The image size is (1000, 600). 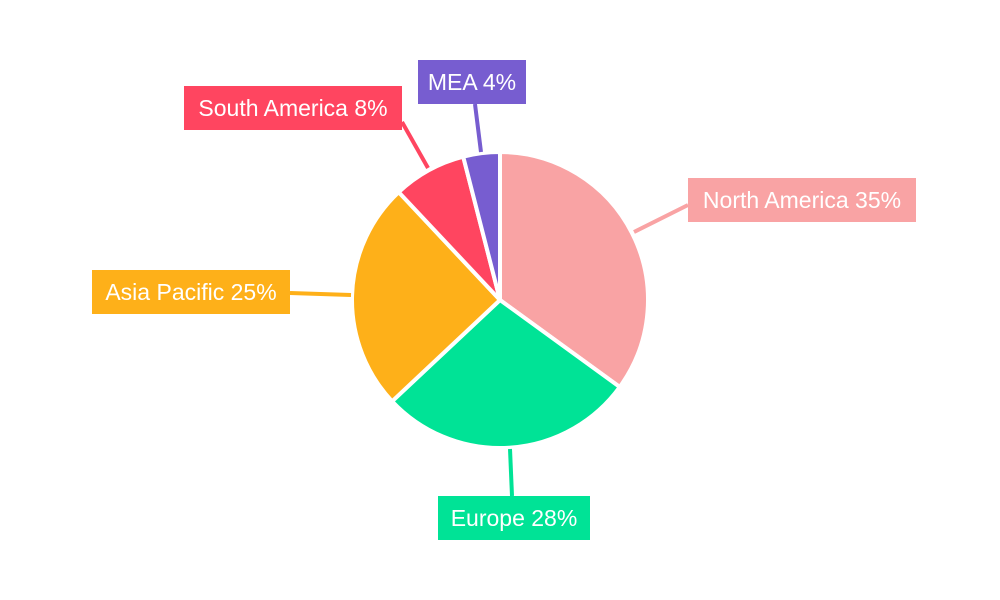 I want to click on data-label: North America 35%, so click(x=802, y=200).